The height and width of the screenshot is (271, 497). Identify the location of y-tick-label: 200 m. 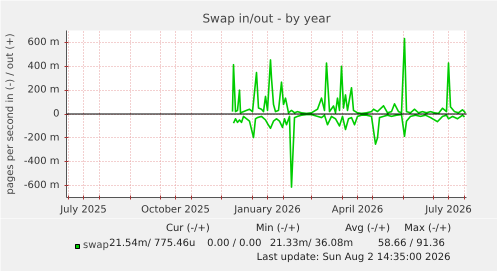
(43, 90).